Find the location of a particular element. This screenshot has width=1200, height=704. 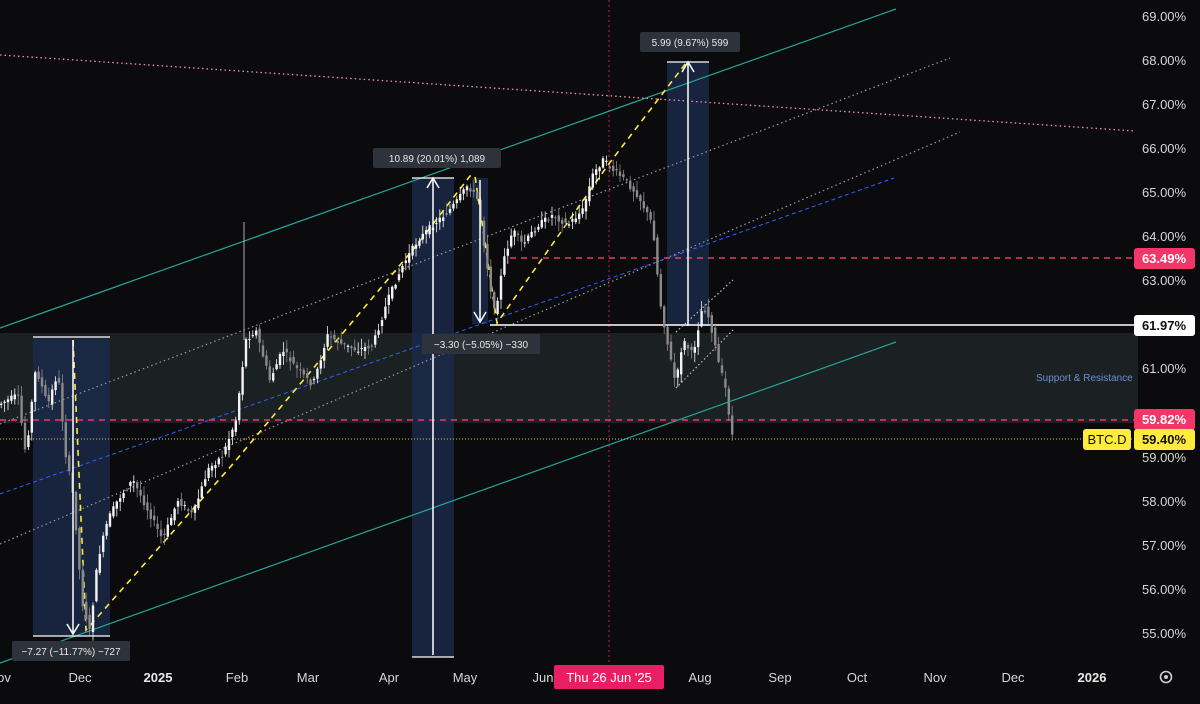

support-resistance-zone is located at coordinates (569, 378).